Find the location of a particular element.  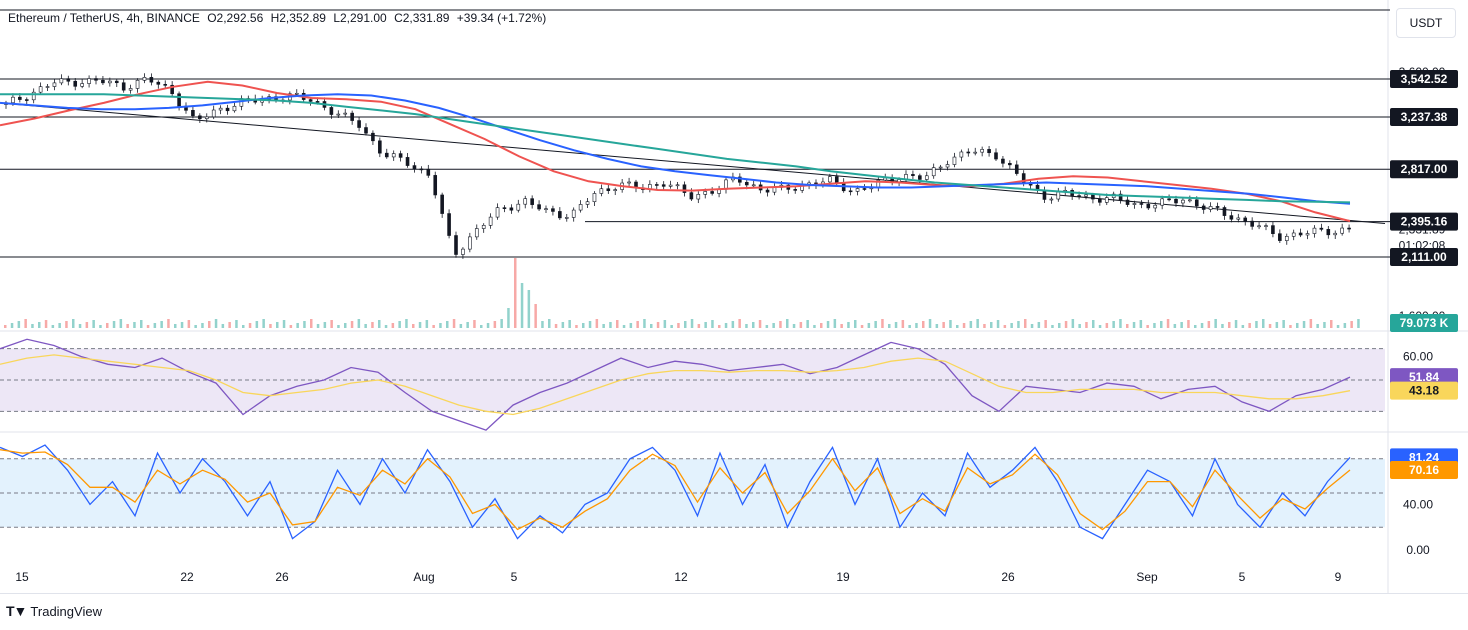

symbol-name: Ethereum / TetherUS, 4h, BINANCE is located at coordinates (104, 18).